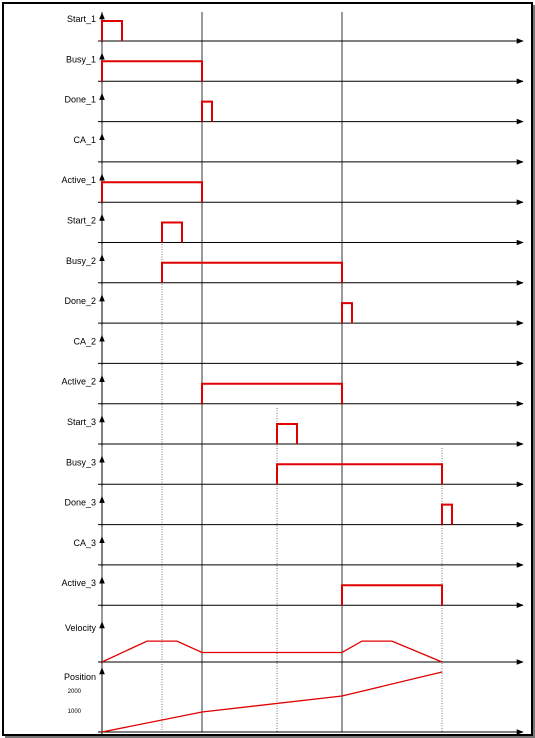  What do you see at coordinates (81, 628) in the screenshot?
I see `velocity-label: Velocity` at bounding box center [81, 628].